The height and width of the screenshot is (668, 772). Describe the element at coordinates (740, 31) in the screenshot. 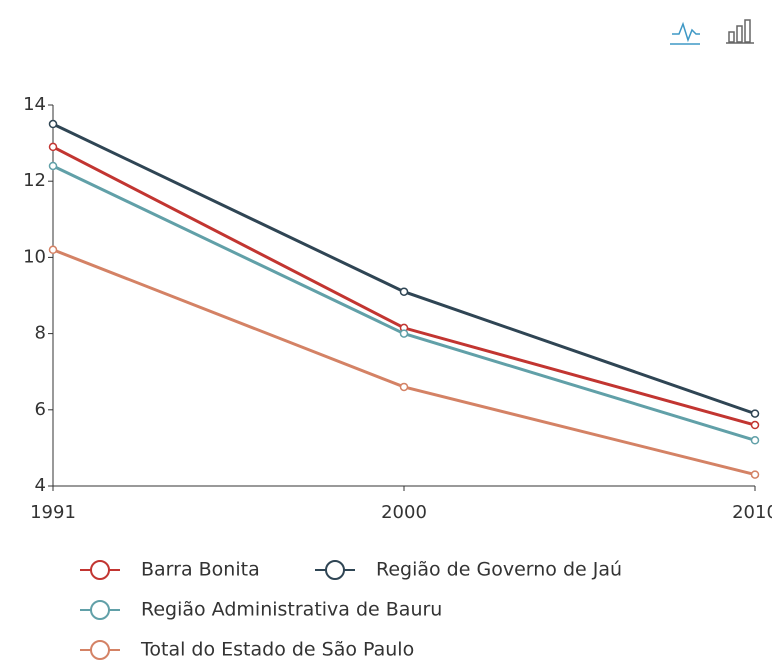

I see `toolbox-bar` at that location.